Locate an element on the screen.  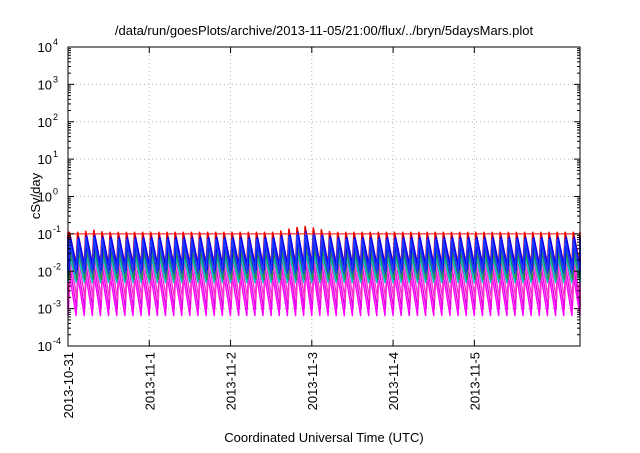
x-tick-label: 2013-10-31 is located at coordinates (68, 385).